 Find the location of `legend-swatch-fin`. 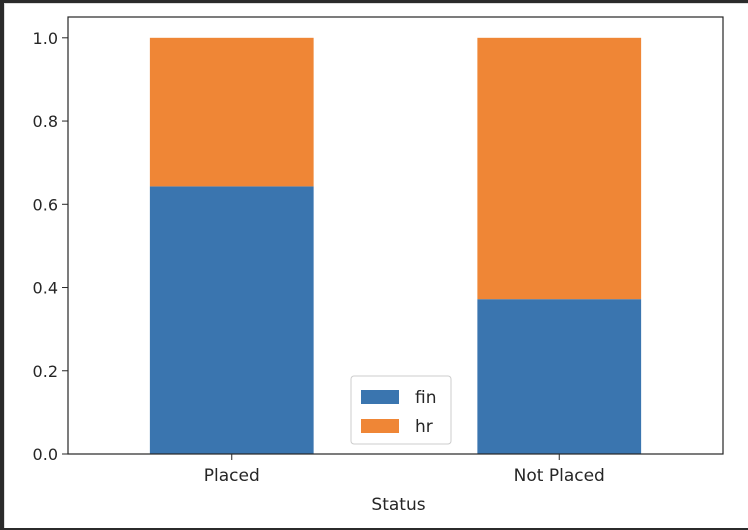

legend-swatch-fin is located at coordinates (380, 397).